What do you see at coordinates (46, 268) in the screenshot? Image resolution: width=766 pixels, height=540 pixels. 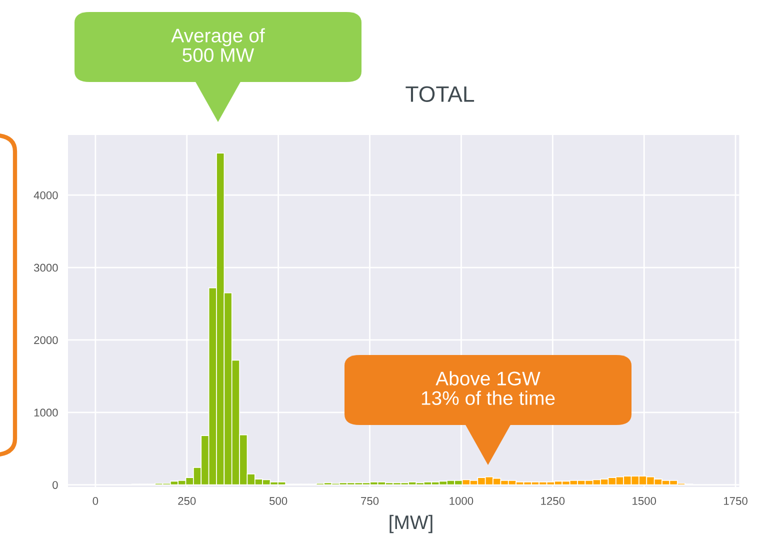 I see `y-tick-label: 3000` at bounding box center [46, 268].